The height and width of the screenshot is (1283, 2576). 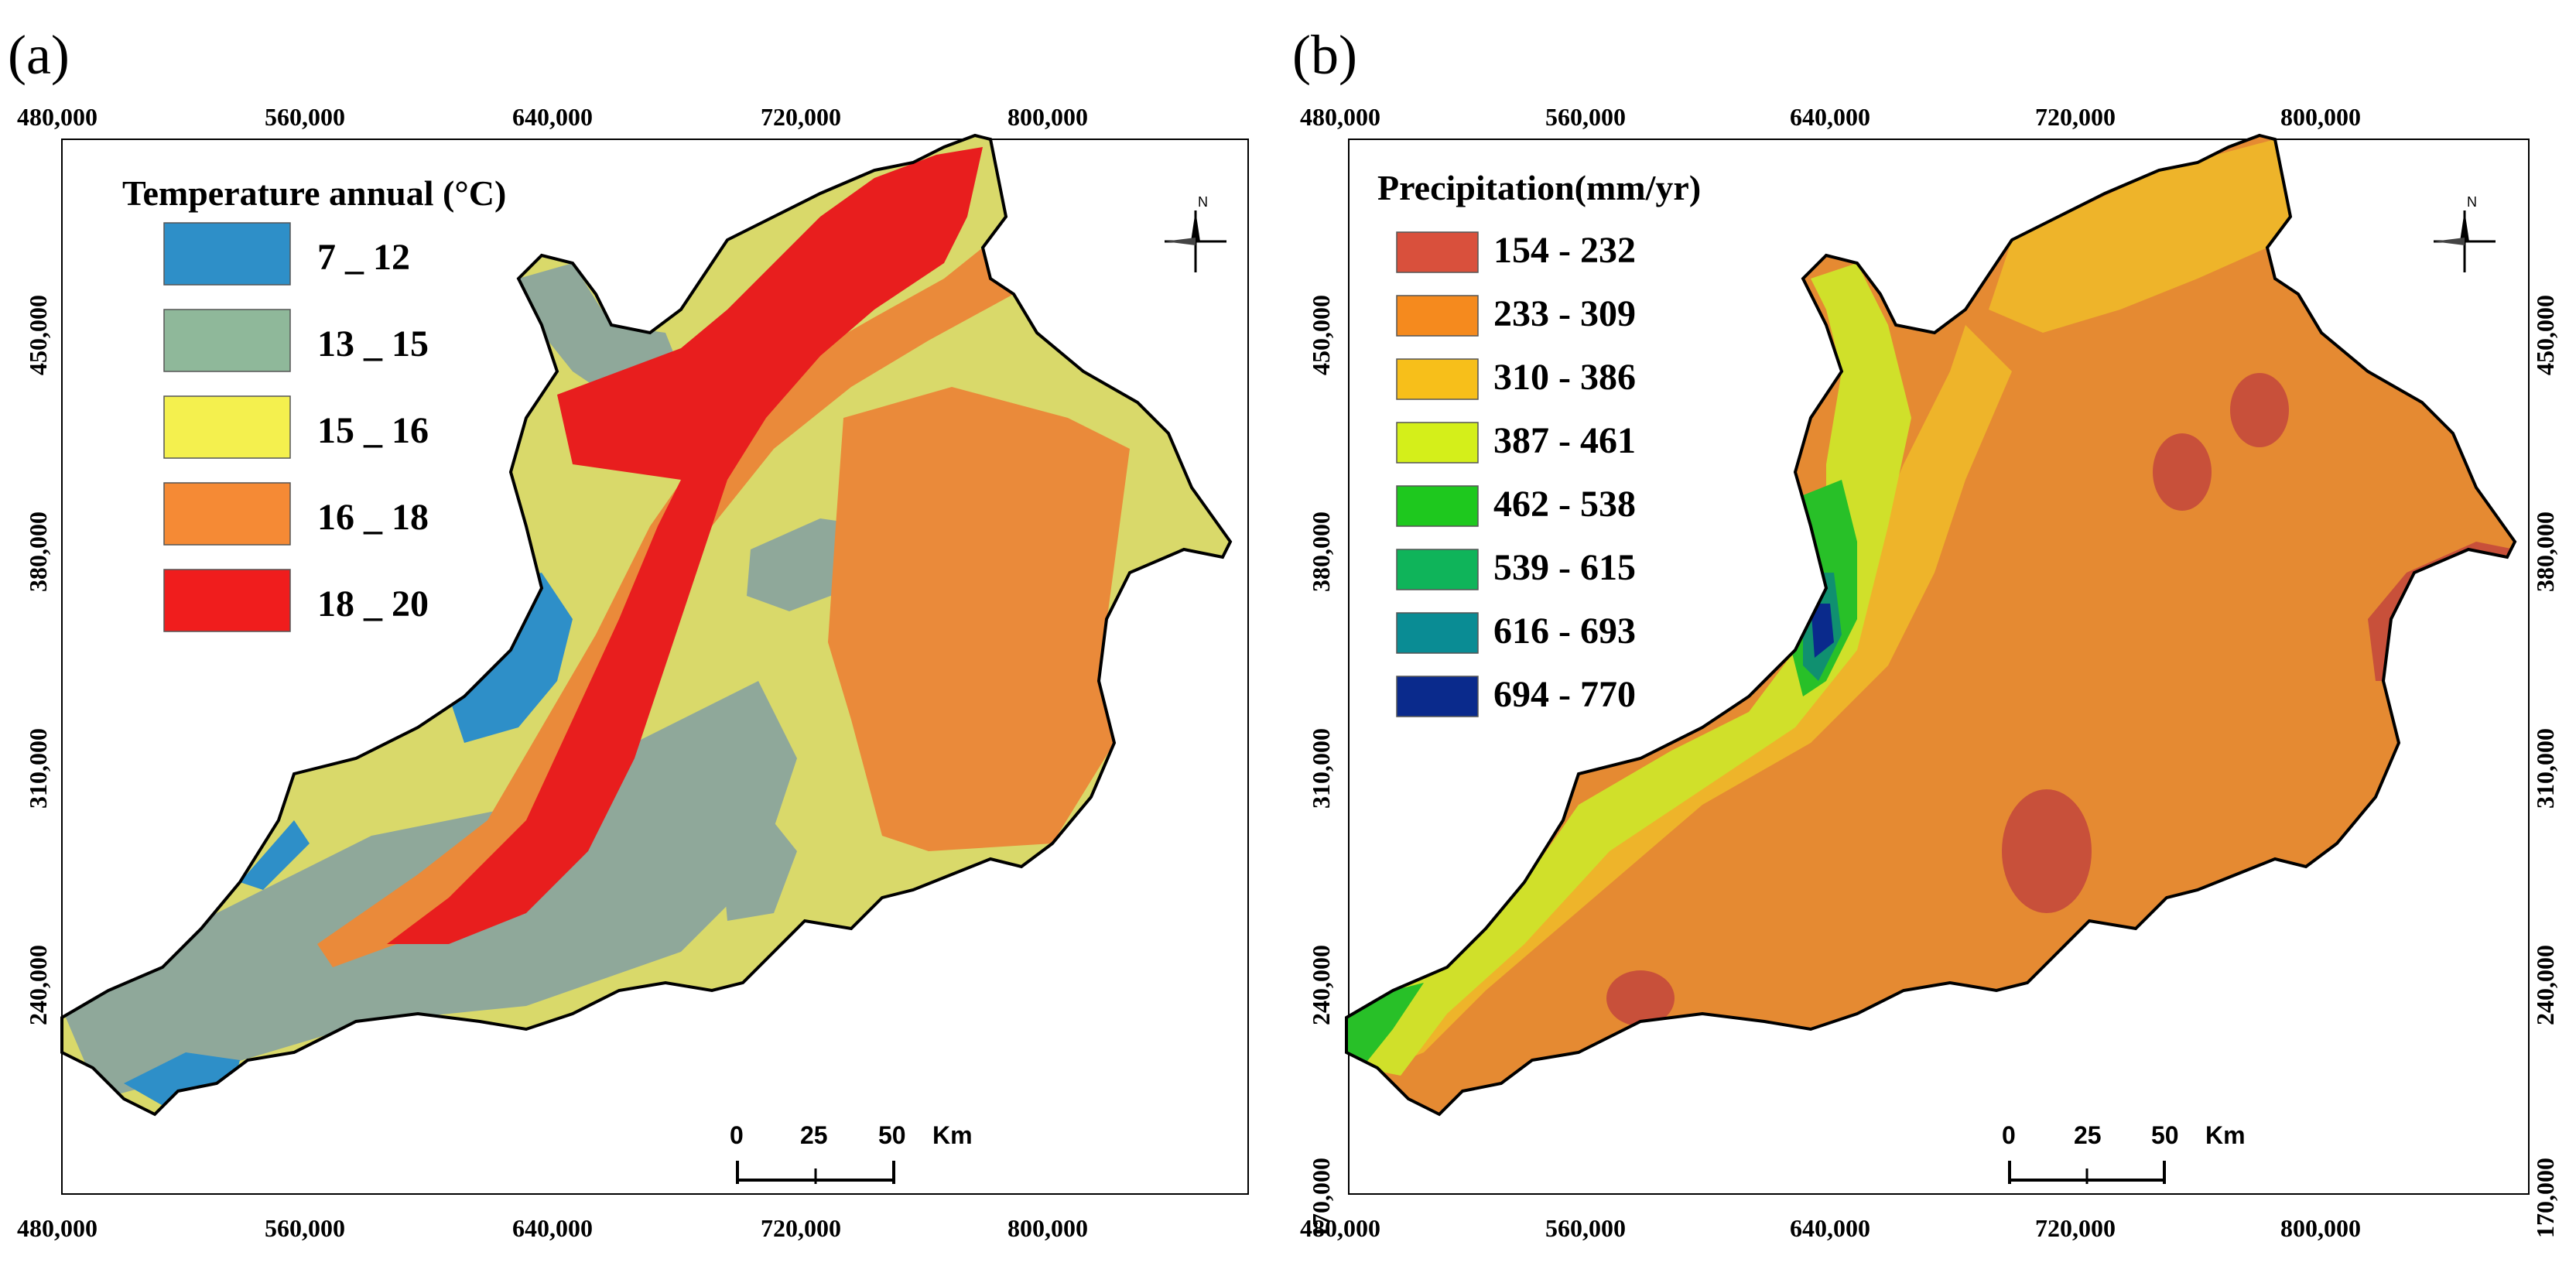 What do you see at coordinates (2165, 1135) in the screenshot?
I see `panel-b-scale-50: 50` at bounding box center [2165, 1135].